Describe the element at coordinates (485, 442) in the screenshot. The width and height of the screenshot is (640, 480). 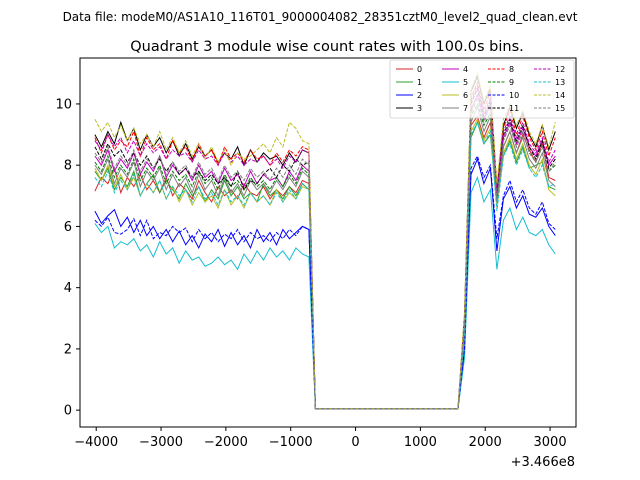
I see `x-tick-label: 2000` at that location.